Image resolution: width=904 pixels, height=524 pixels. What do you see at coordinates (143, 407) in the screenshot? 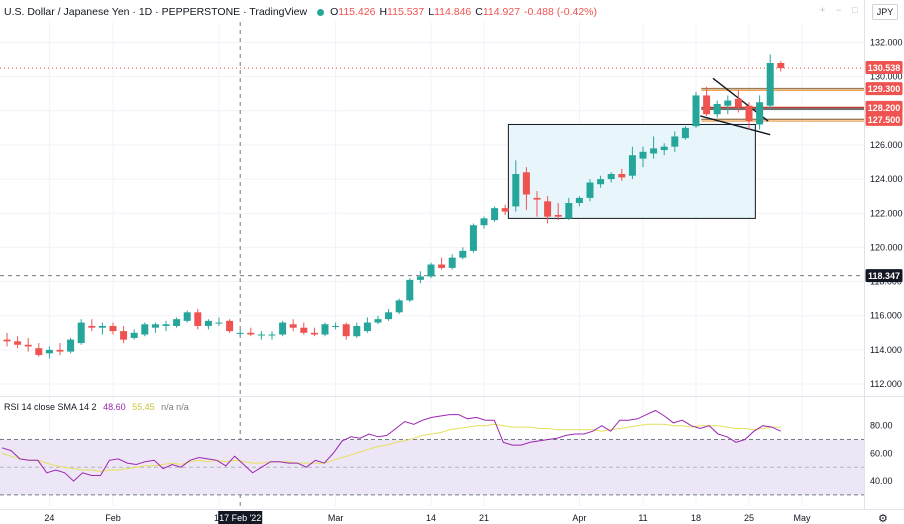
I see `rsi-sma-value: 55.45` at bounding box center [143, 407].